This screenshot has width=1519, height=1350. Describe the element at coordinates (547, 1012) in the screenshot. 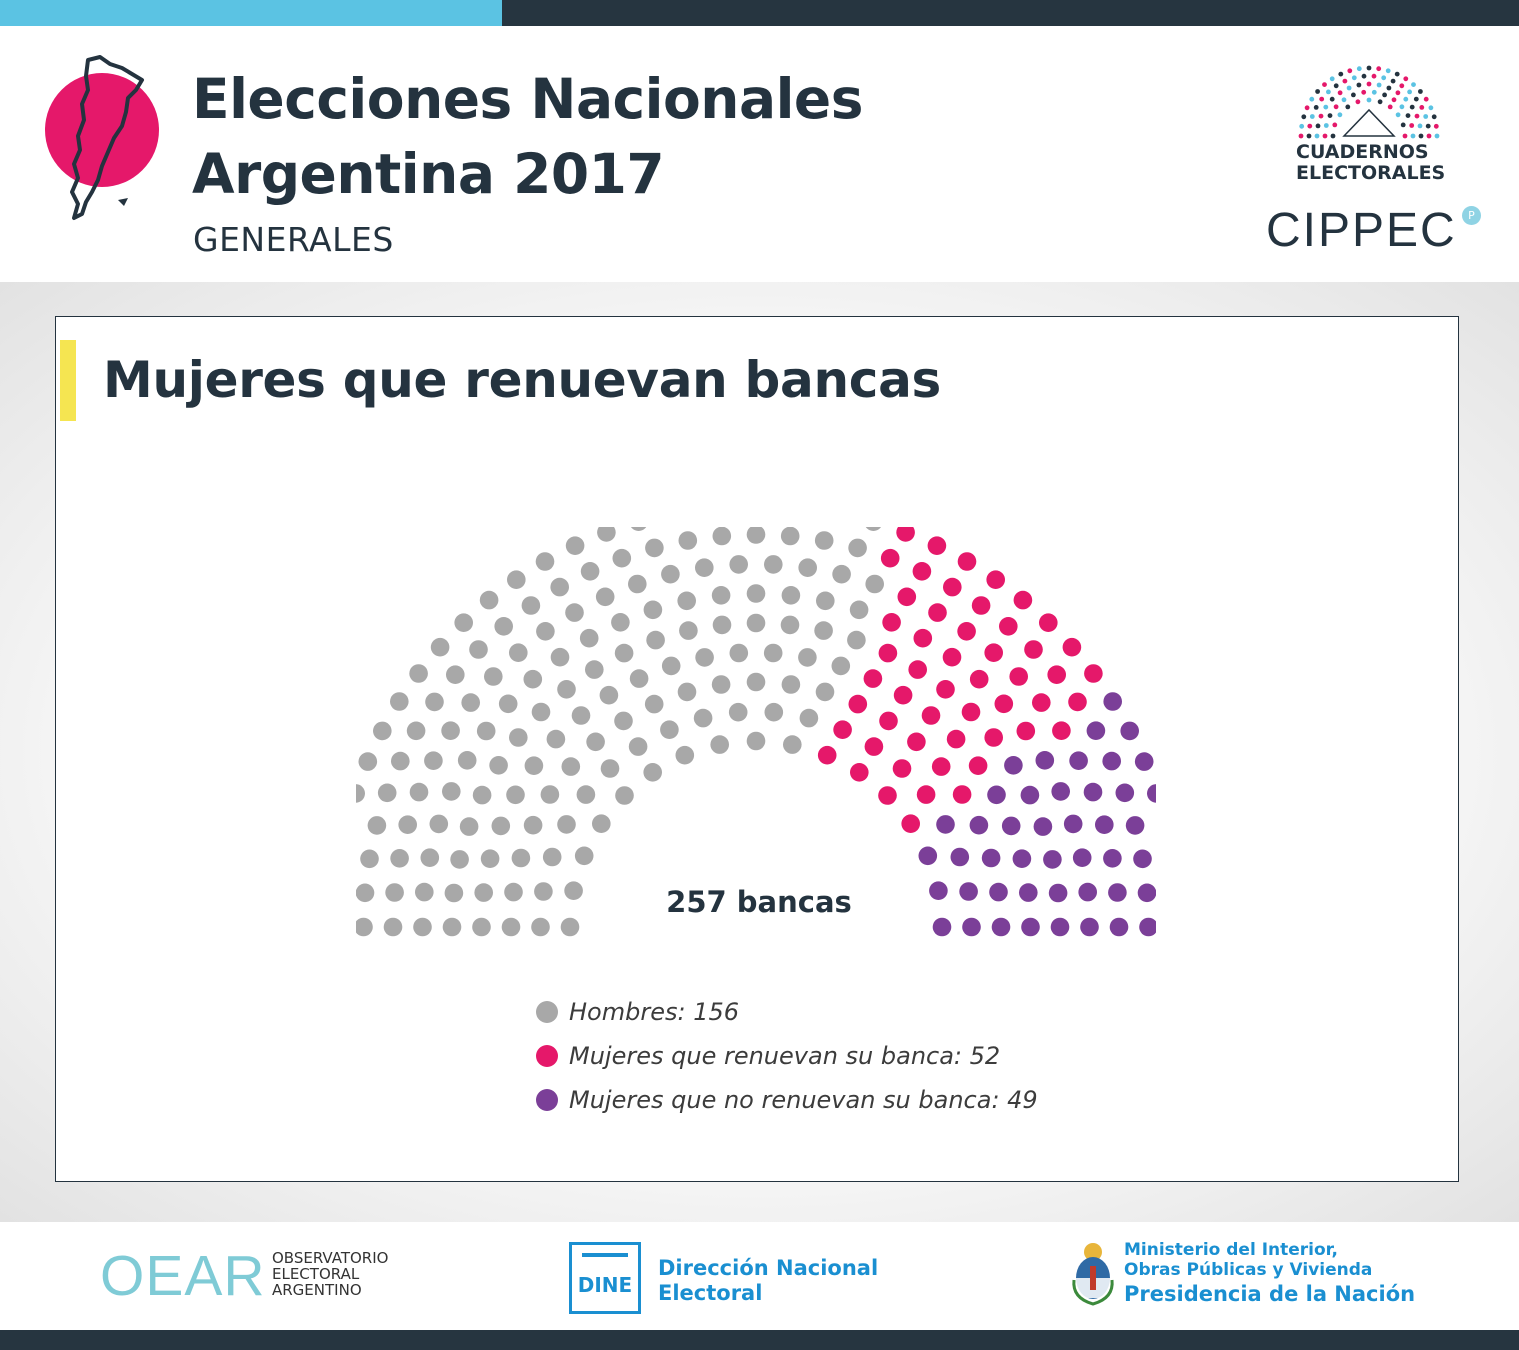

I see `legend-dot-hombres` at that location.